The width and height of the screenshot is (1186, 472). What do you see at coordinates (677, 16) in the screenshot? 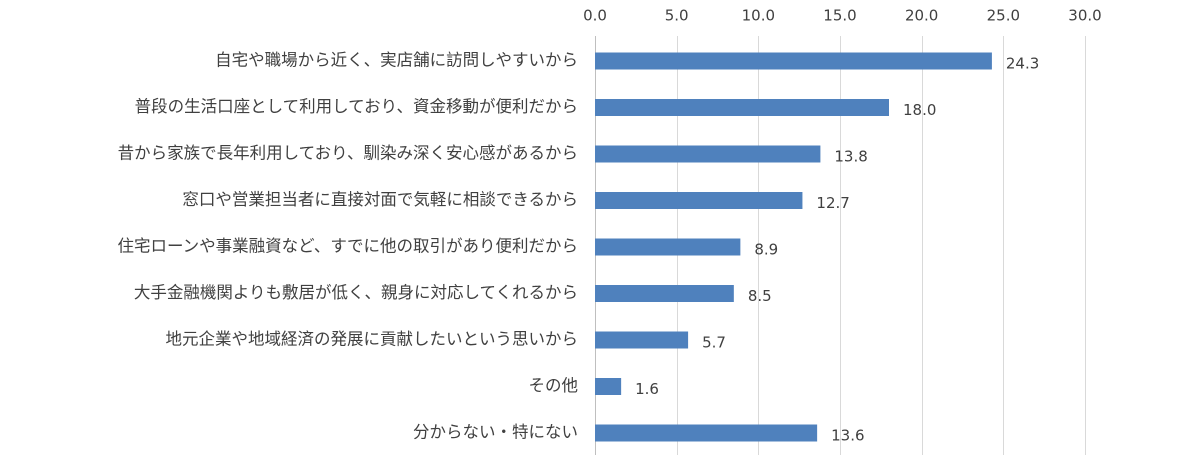
I see `x-tick-label: 5.0` at bounding box center [677, 16].